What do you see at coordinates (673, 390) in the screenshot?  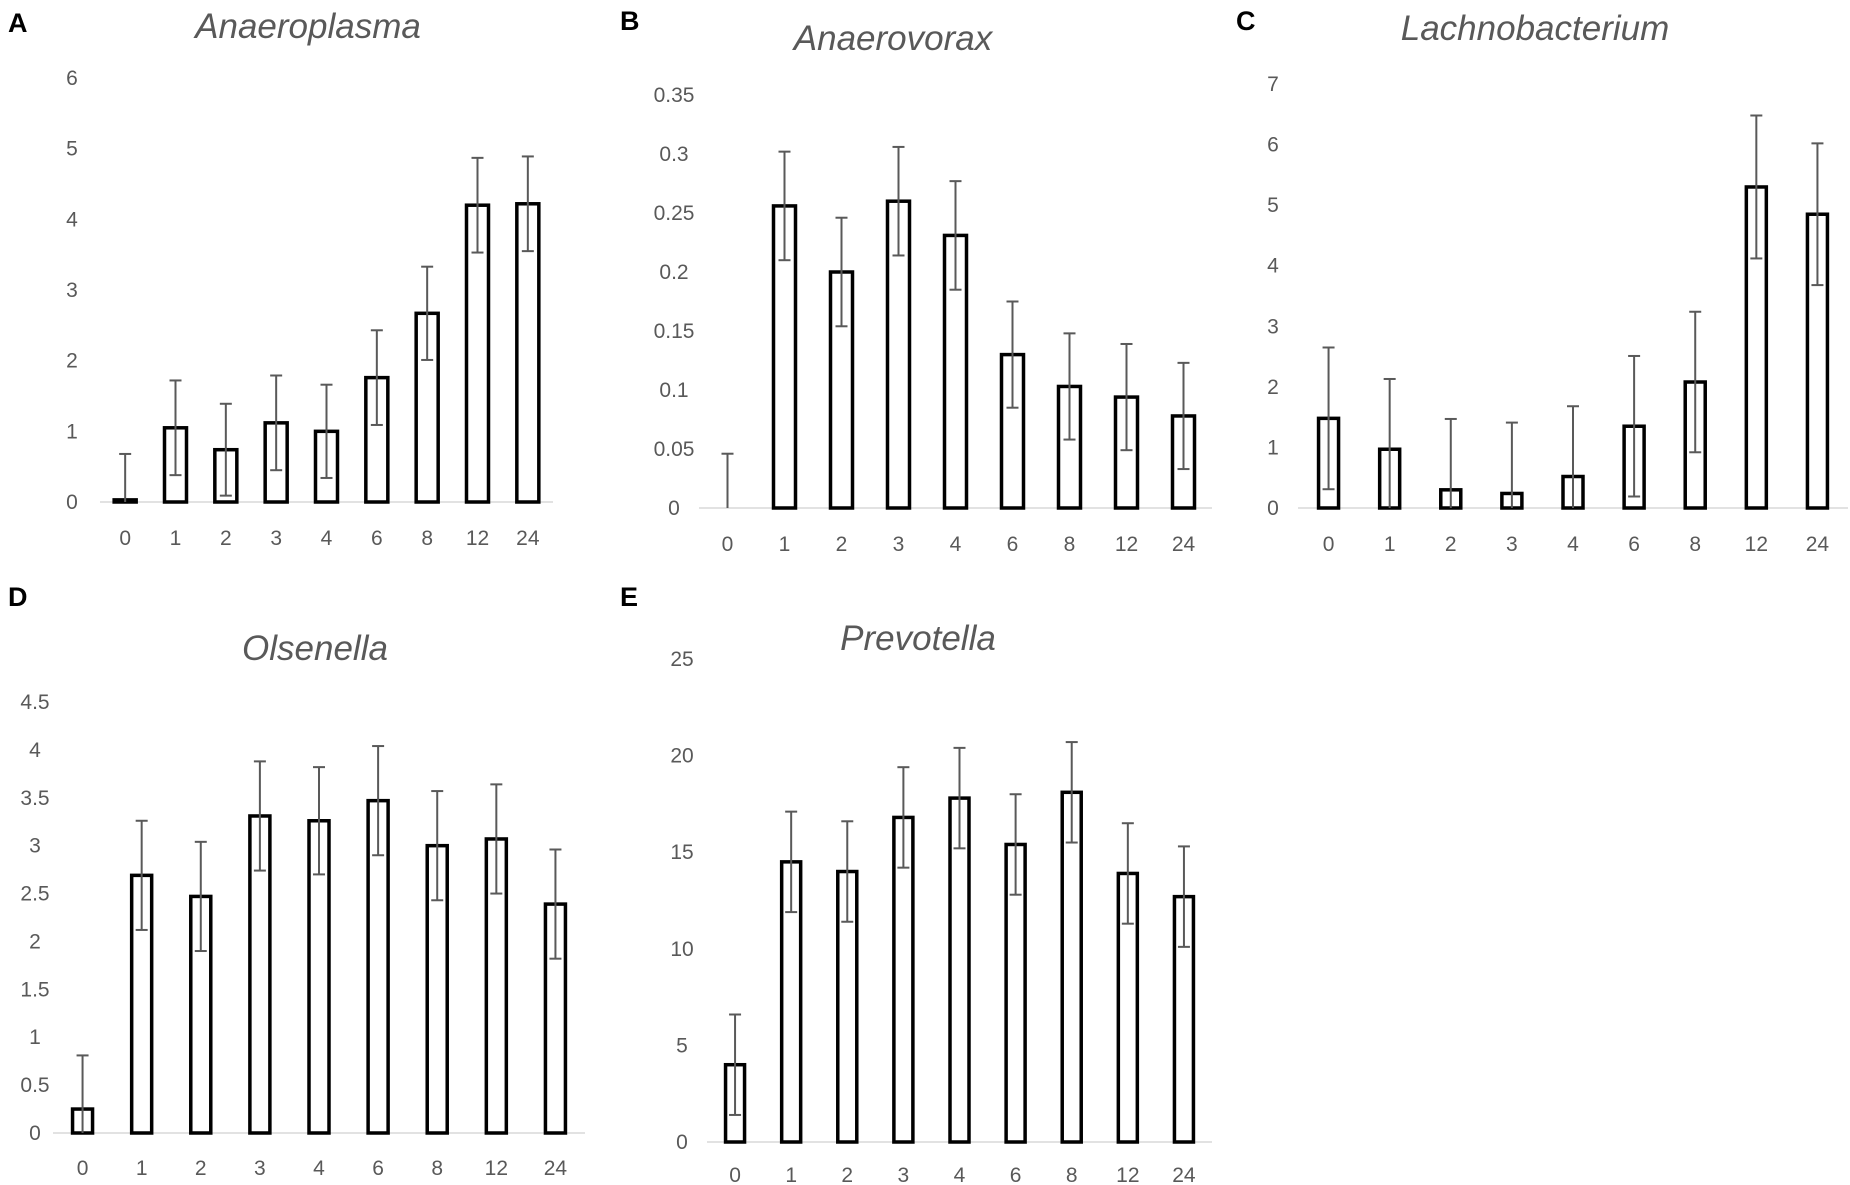 I see `y-tick-label: 0.1` at bounding box center [673, 390].